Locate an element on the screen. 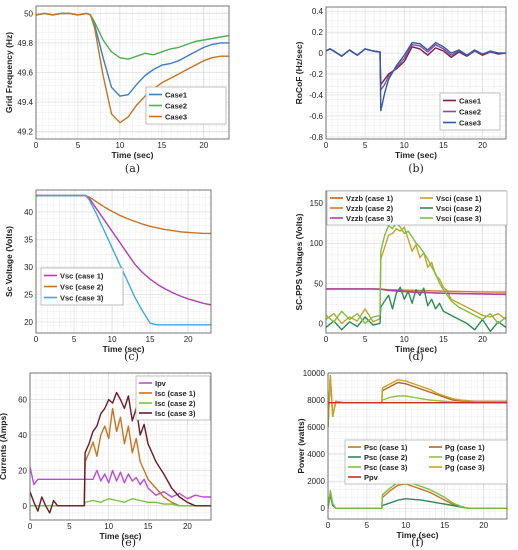 This screenshot has width=518, height=550. legend-entry: Isc (case 3) is located at coordinates (175, 413).